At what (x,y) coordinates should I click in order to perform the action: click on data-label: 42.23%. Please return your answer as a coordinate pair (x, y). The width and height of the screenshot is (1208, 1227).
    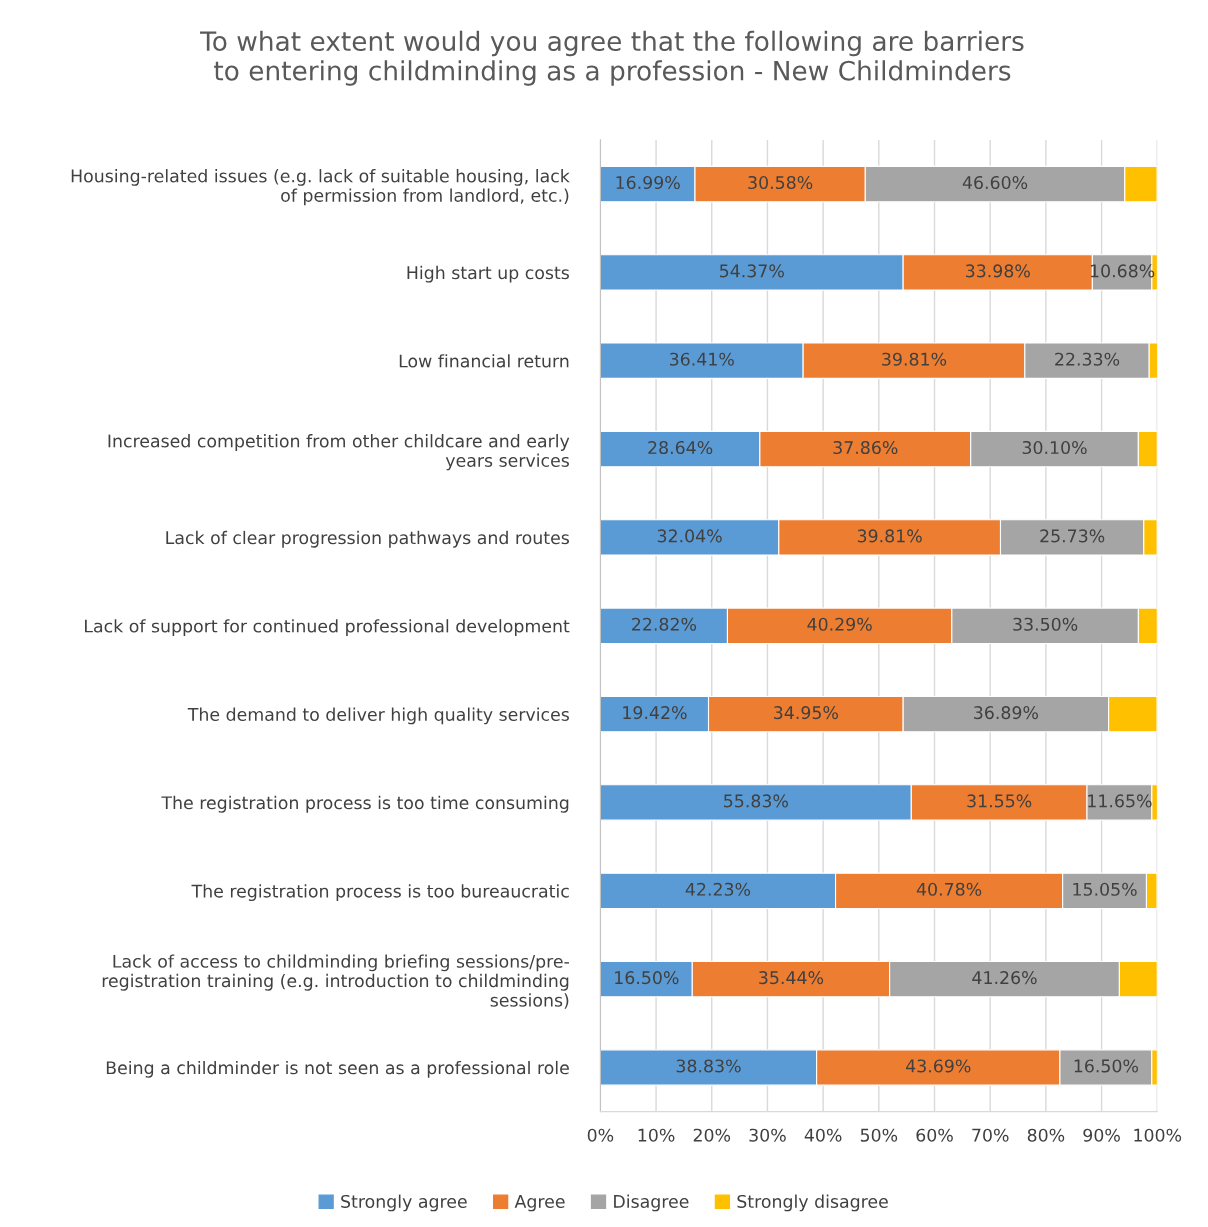
    Looking at the image, I should click on (718, 889).